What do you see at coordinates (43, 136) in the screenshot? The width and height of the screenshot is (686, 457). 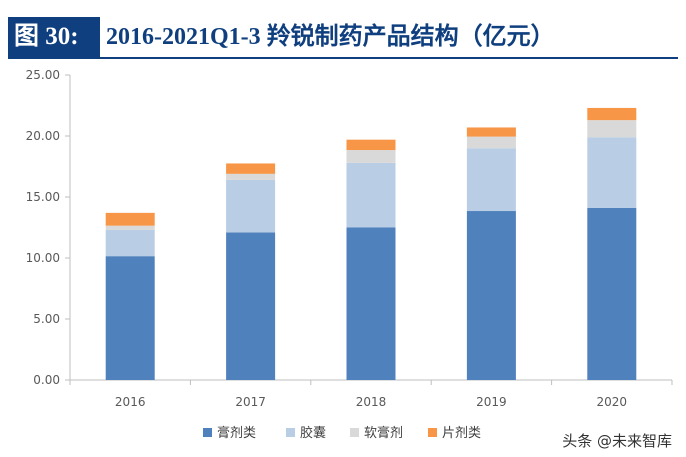 I see `y-tick-label: 20.00` at bounding box center [43, 136].